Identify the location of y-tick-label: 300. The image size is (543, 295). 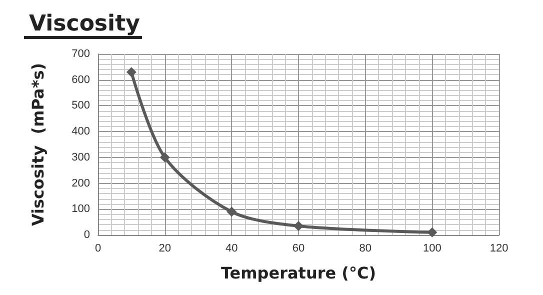
(81, 157).